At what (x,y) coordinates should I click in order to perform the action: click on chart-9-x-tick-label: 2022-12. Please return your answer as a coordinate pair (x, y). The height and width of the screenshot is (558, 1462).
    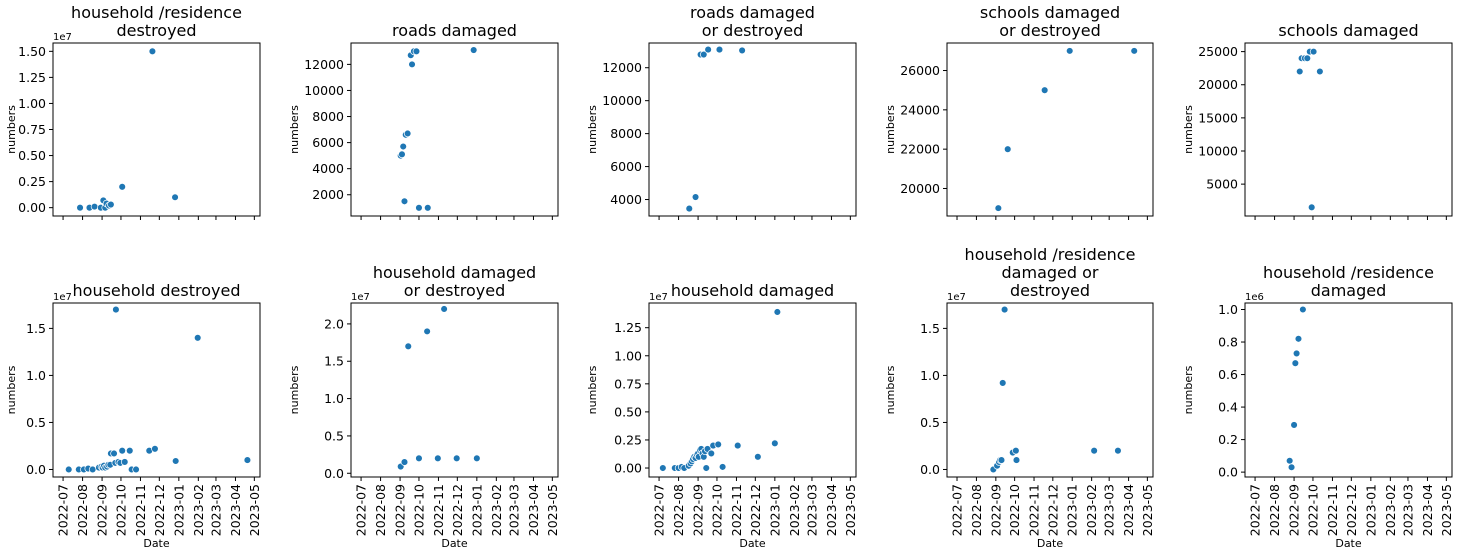
    Looking at the image, I should click on (1052, 510).